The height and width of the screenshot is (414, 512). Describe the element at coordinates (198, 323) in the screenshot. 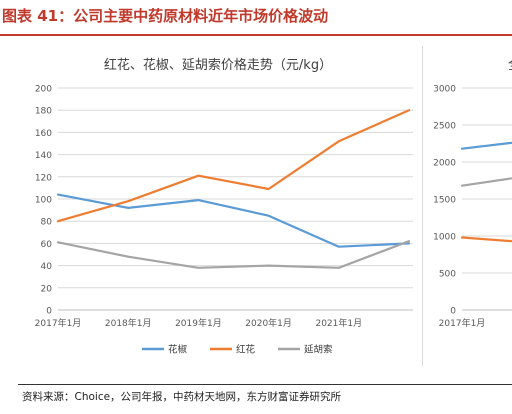

I see `x-tick-label: 2019年1月` at that location.